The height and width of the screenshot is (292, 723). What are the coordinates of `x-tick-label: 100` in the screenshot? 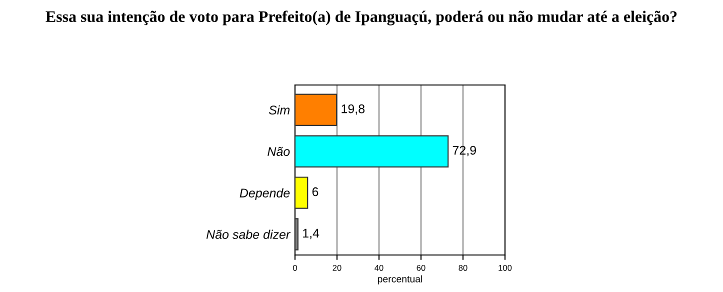 It's located at (505, 267).